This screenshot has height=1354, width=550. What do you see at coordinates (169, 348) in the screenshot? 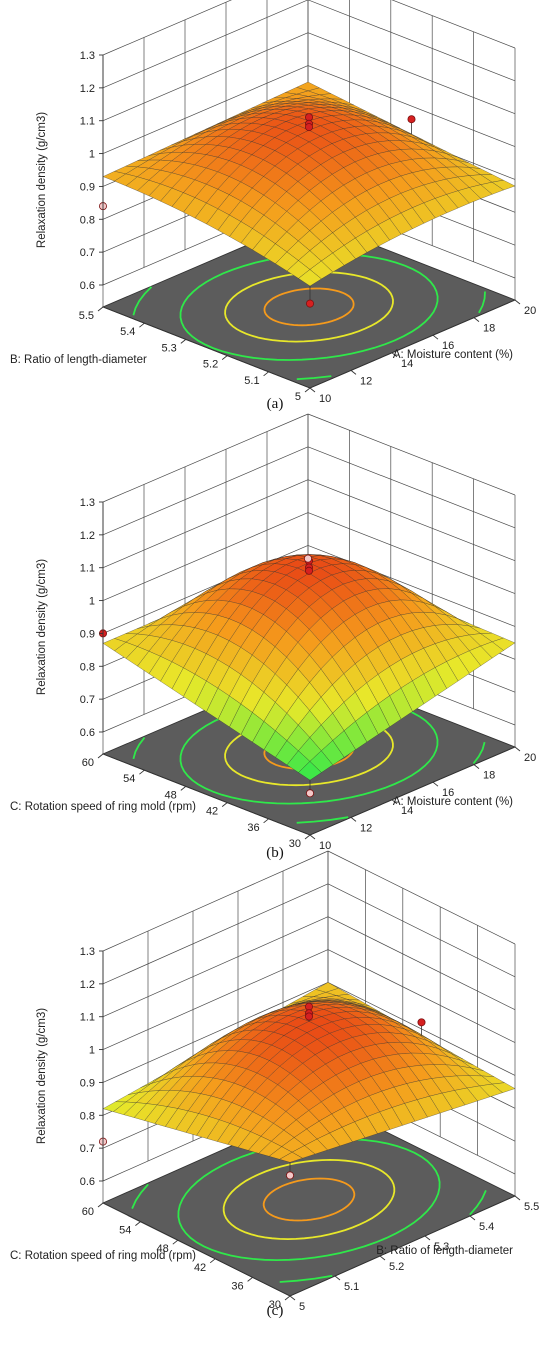
I see `left-tick-label: 5.3` at bounding box center [169, 348].